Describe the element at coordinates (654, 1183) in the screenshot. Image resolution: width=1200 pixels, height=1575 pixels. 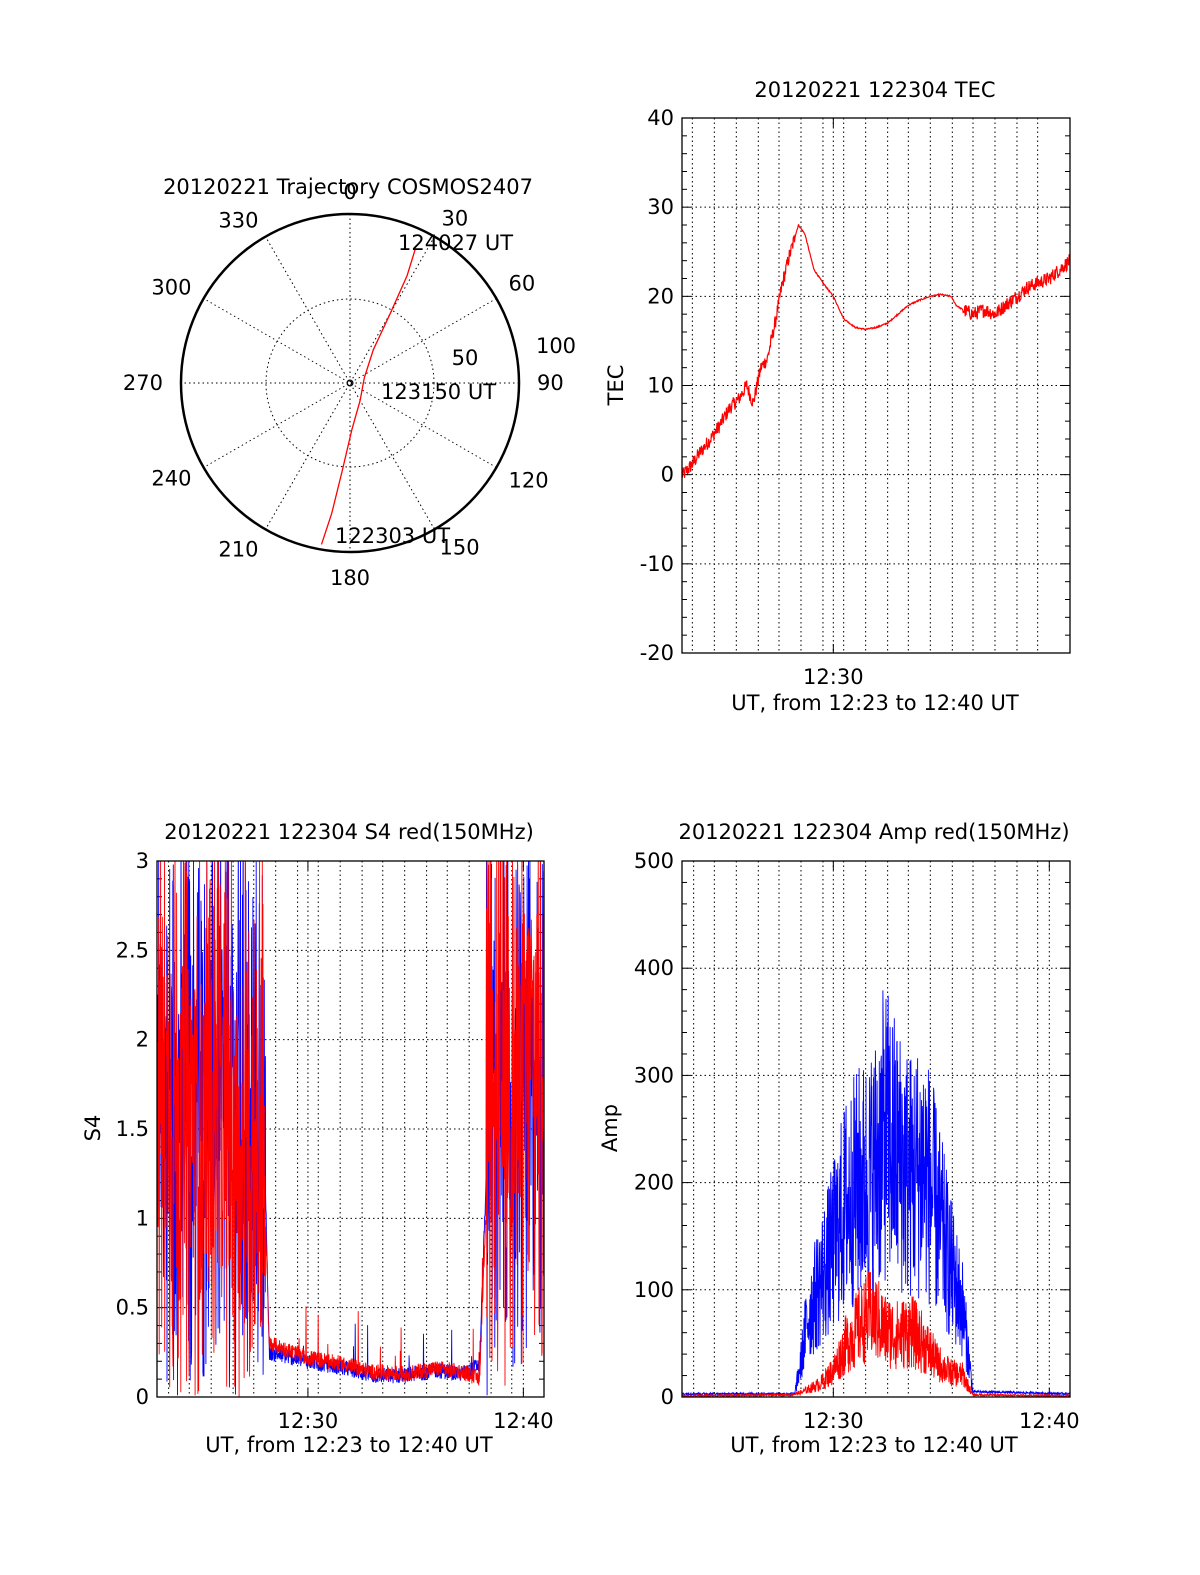
I see `amp-ytick-label: 200` at that location.